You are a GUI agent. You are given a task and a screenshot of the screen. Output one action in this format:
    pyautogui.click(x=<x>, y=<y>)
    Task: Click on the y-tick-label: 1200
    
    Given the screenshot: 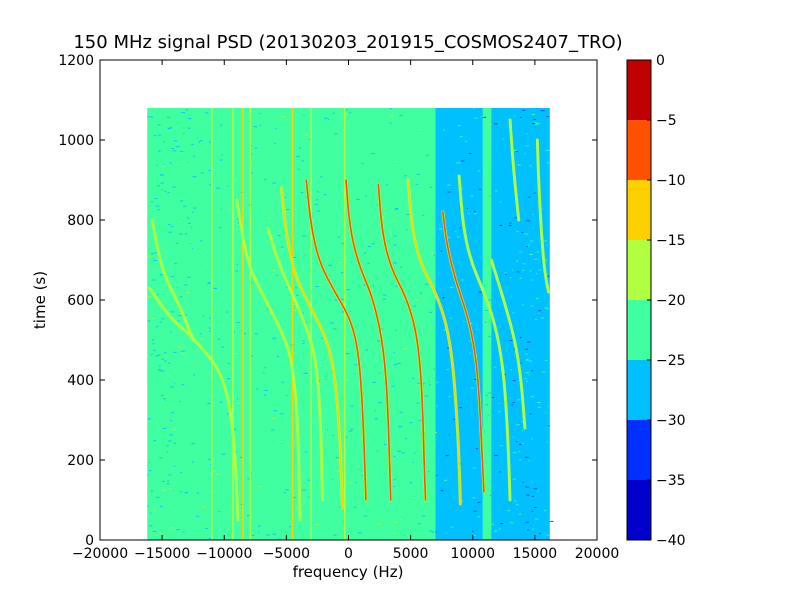 What is the action you would take?
    pyautogui.click(x=76, y=61)
    